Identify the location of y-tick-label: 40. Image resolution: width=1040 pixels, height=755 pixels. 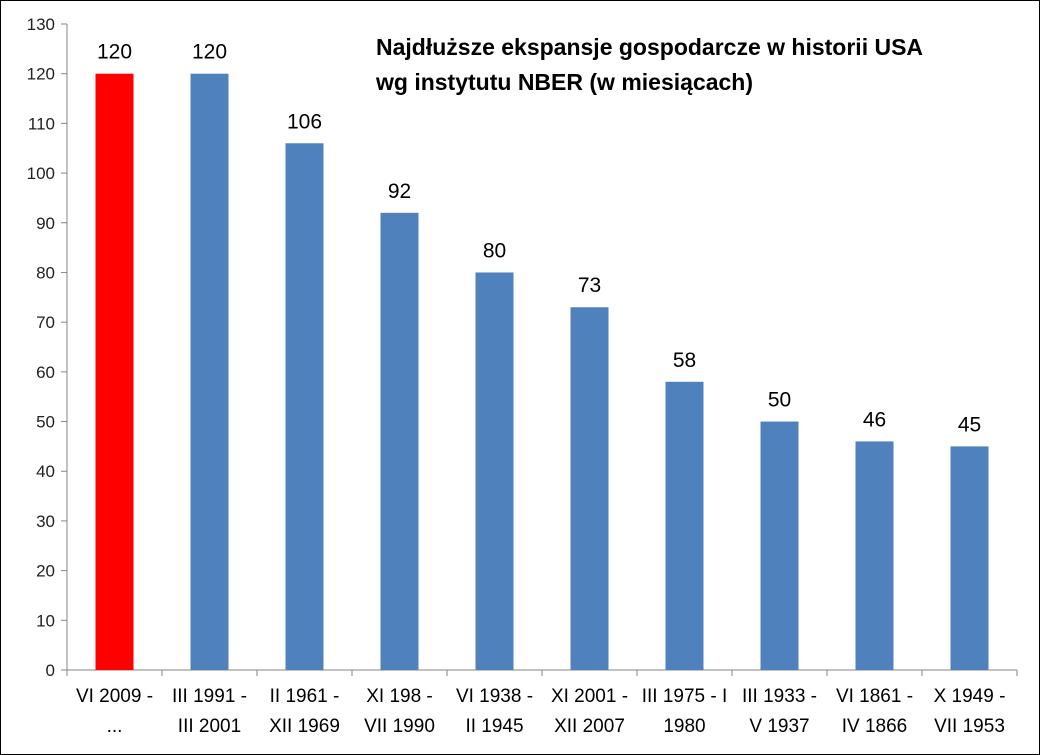
(45, 471).